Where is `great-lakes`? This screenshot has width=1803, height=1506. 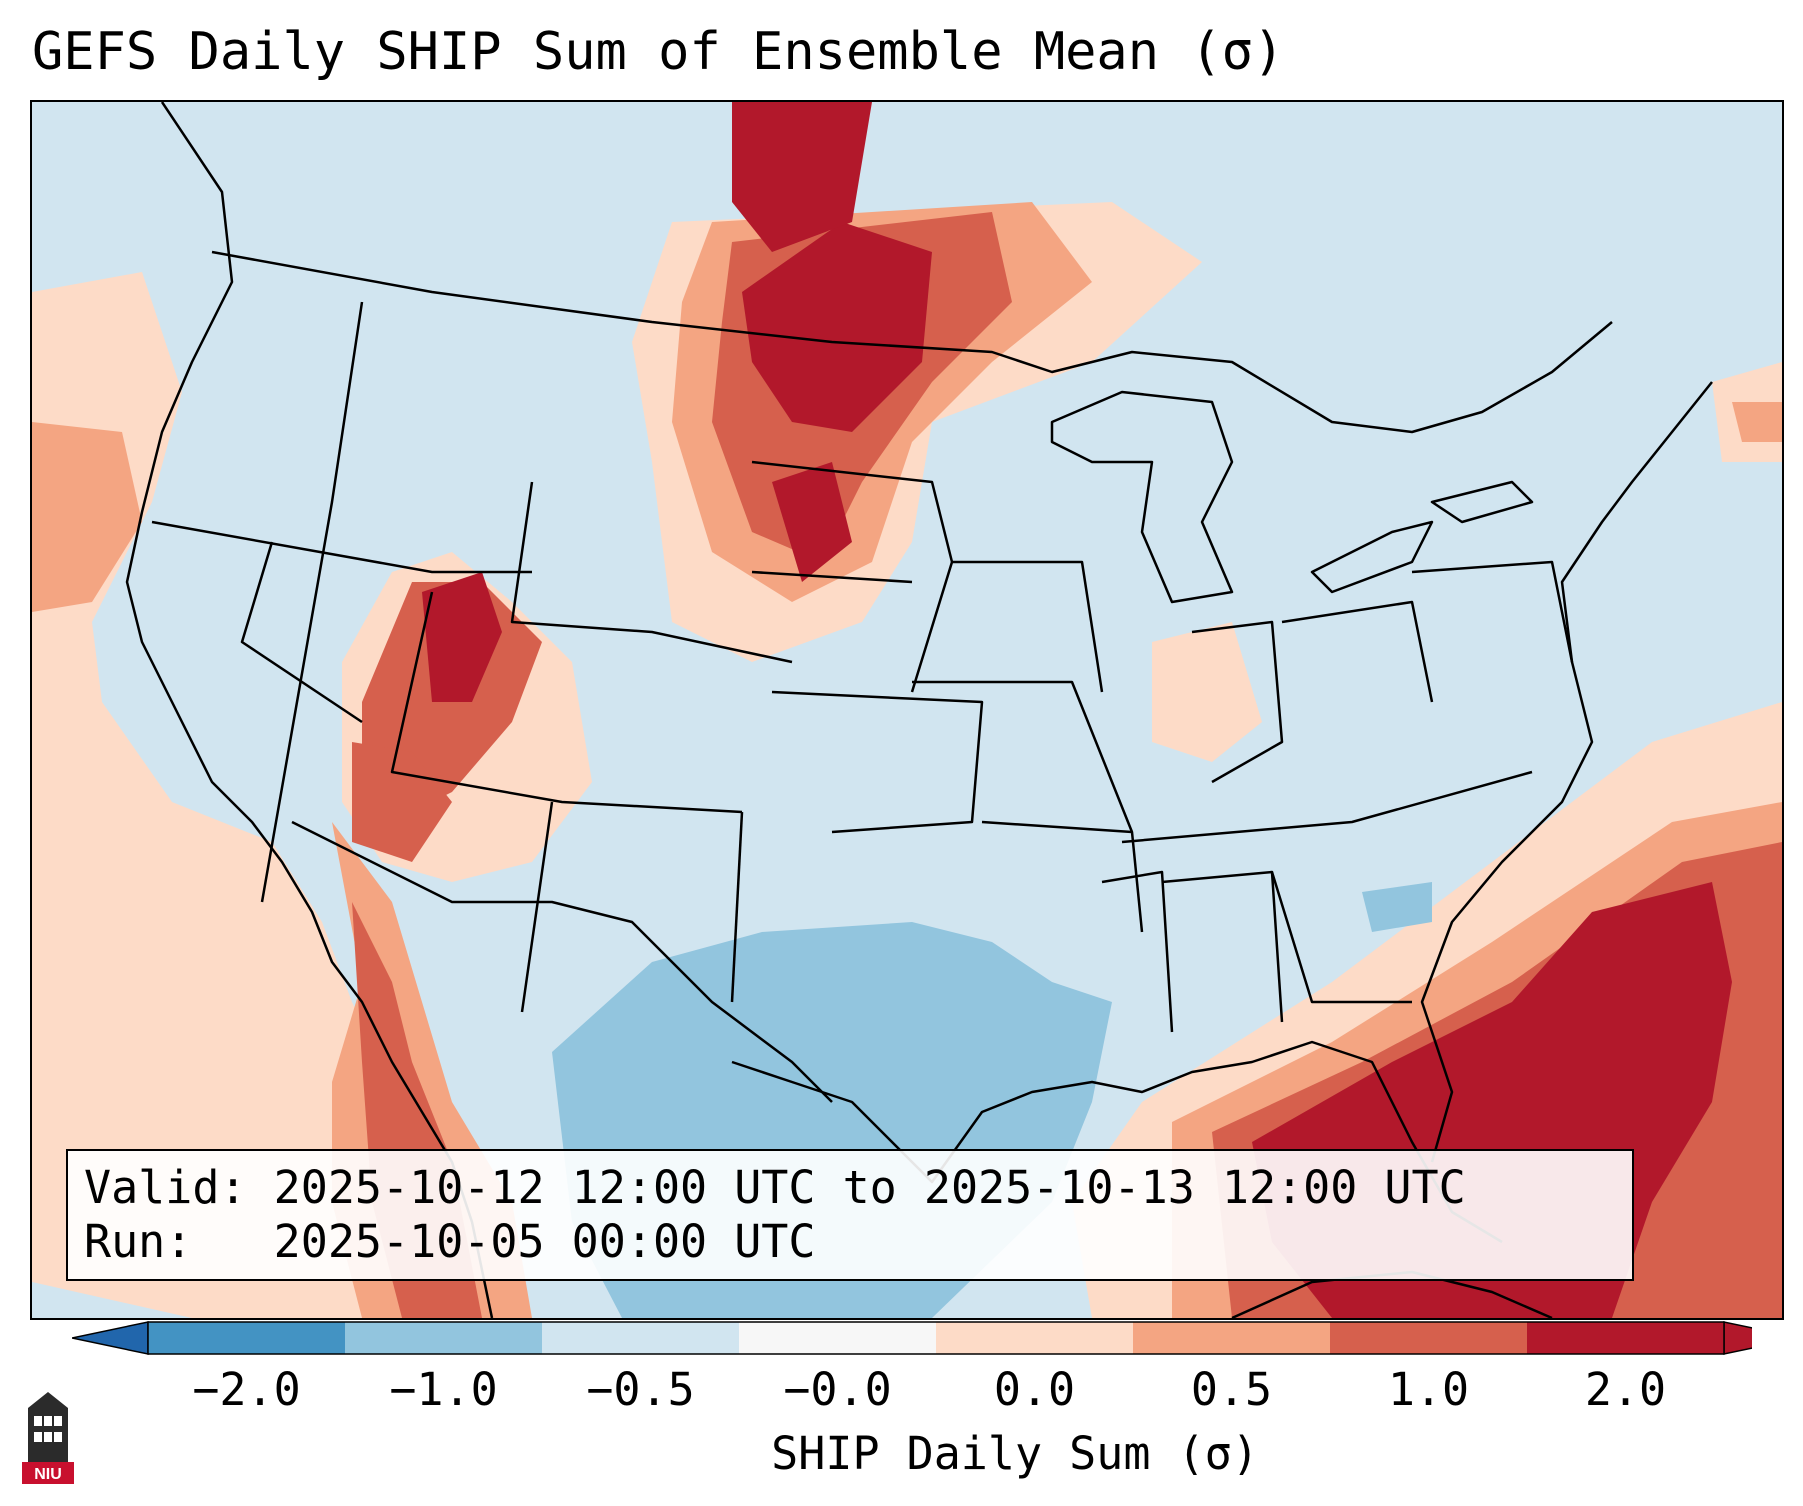
great-lakes is located at coordinates (1142, 497).